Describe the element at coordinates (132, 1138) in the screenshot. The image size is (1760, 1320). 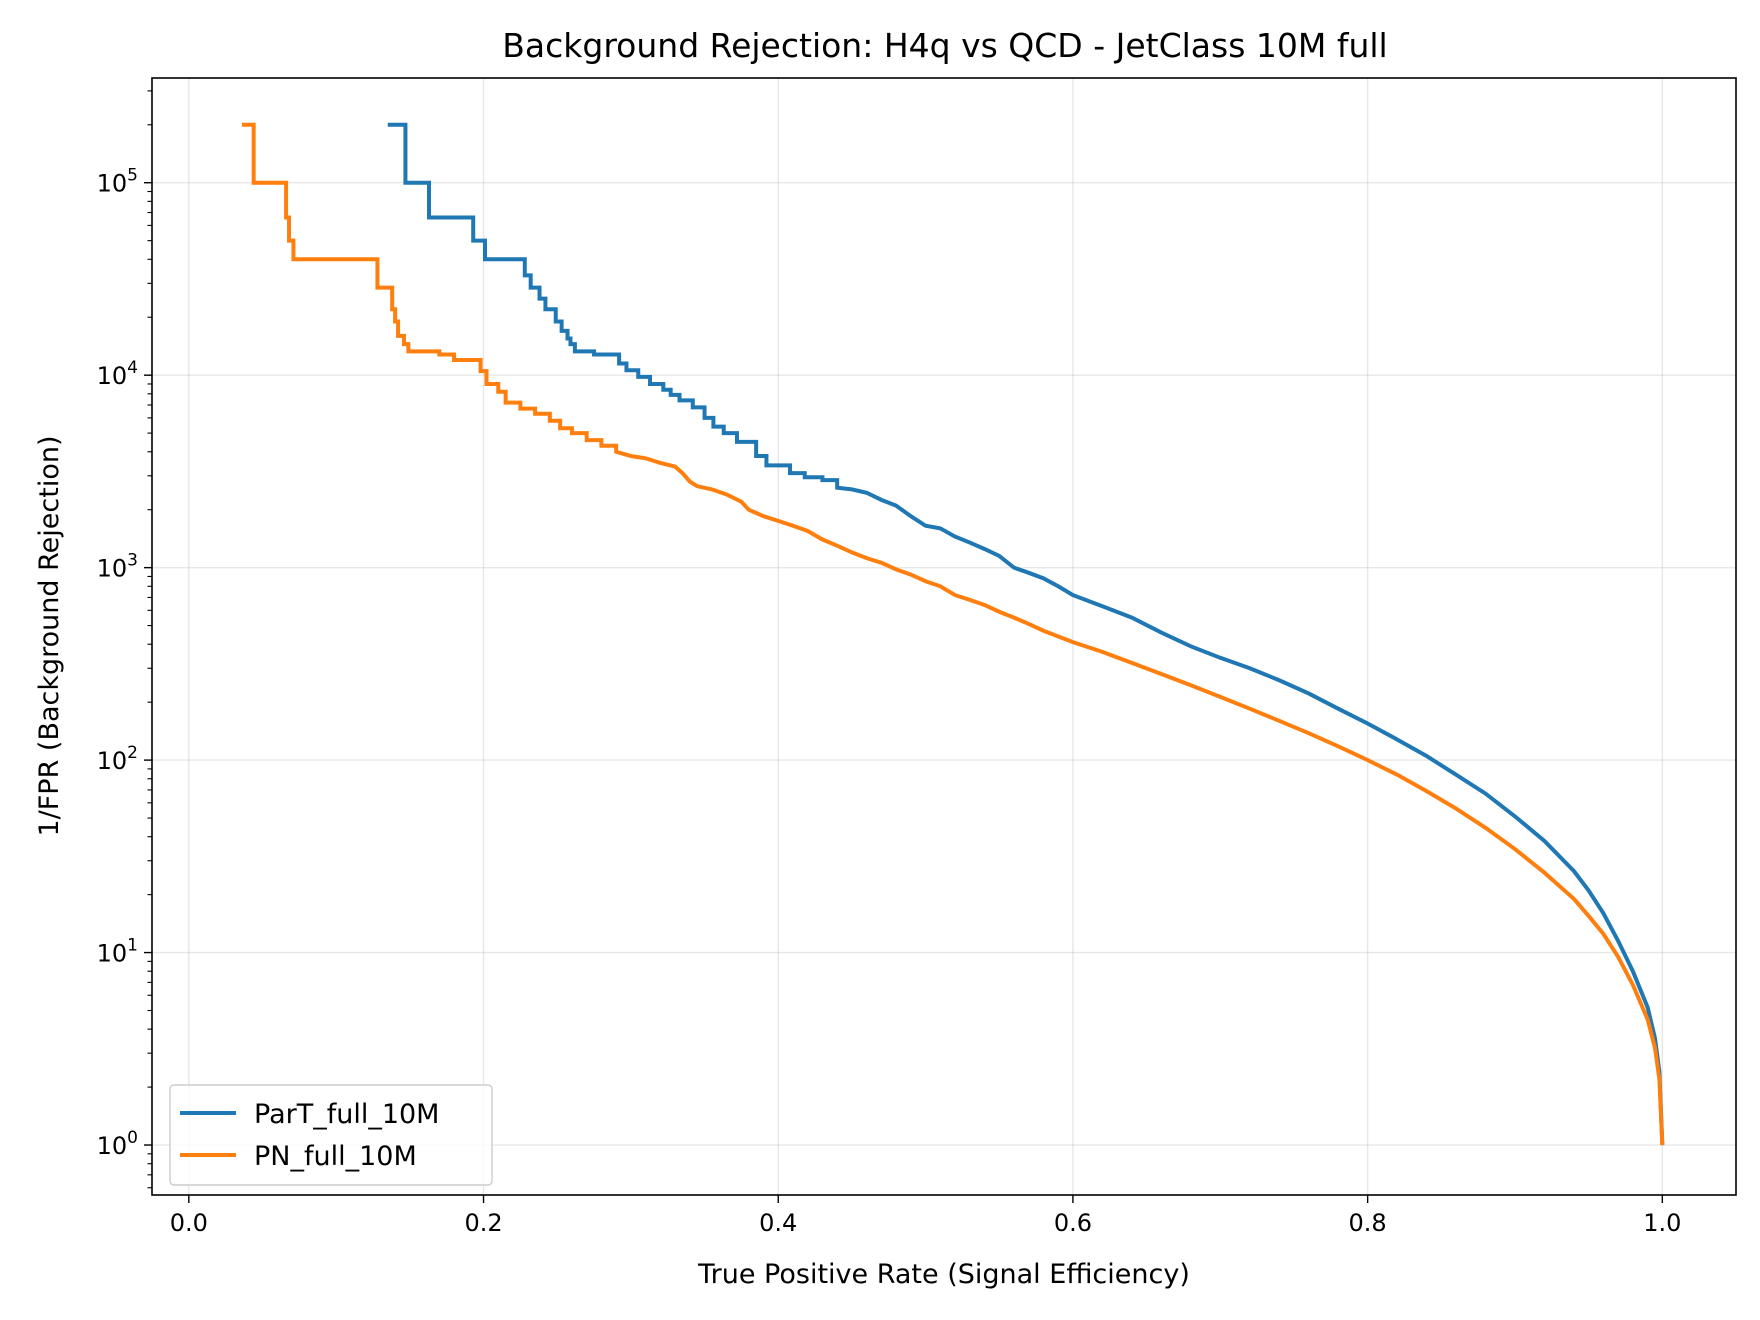
I see `y-tick-exponent: 0` at that location.